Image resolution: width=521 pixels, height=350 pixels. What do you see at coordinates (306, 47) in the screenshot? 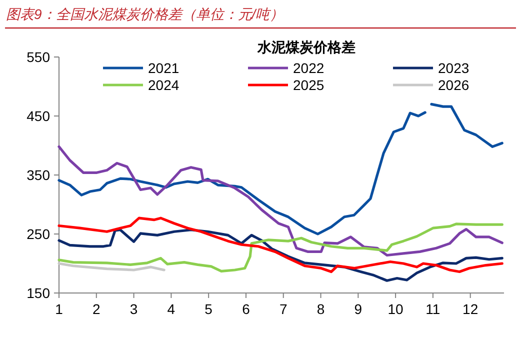
I see `legend-title: 水泥煤炭价格差` at bounding box center [306, 47].